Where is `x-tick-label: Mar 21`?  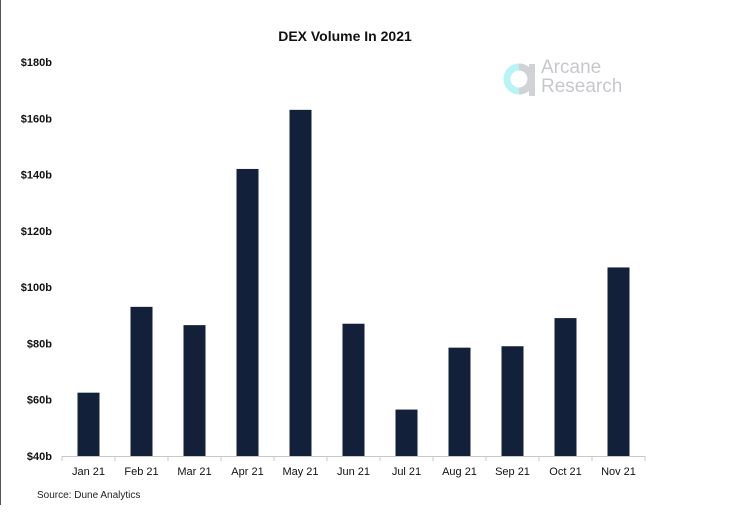 x-tick-label: Mar 21 is located at coordinates (194, 472).